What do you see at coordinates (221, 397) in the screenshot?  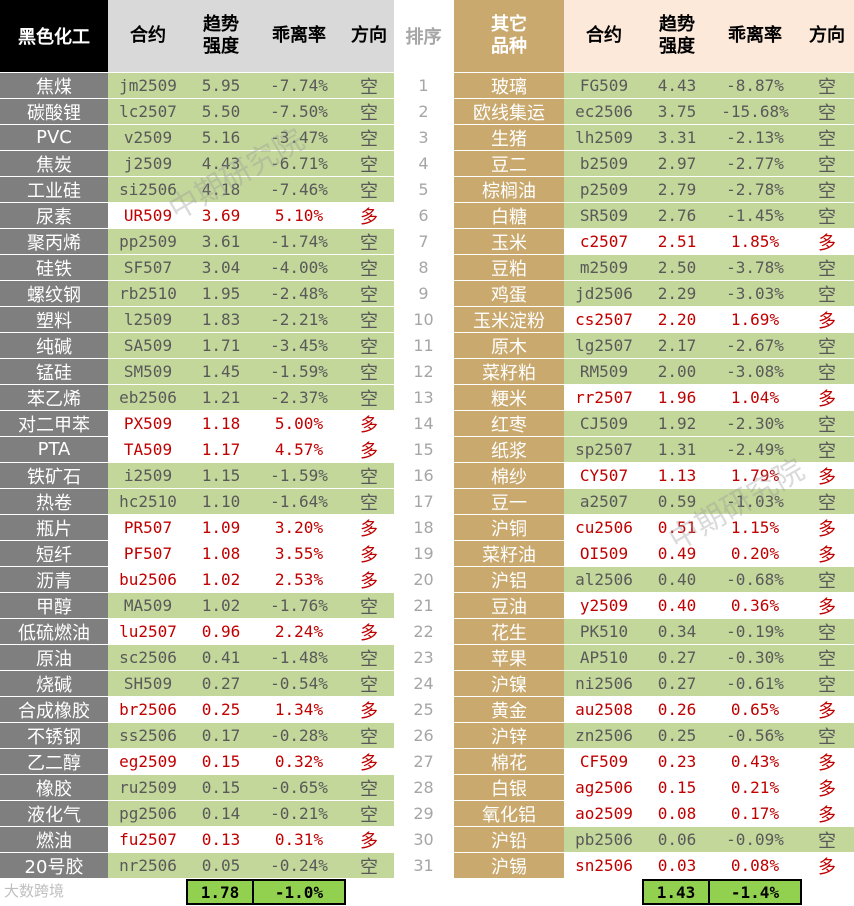 I see `left-row-strength: 1.21` at bounding box center [221, 397].